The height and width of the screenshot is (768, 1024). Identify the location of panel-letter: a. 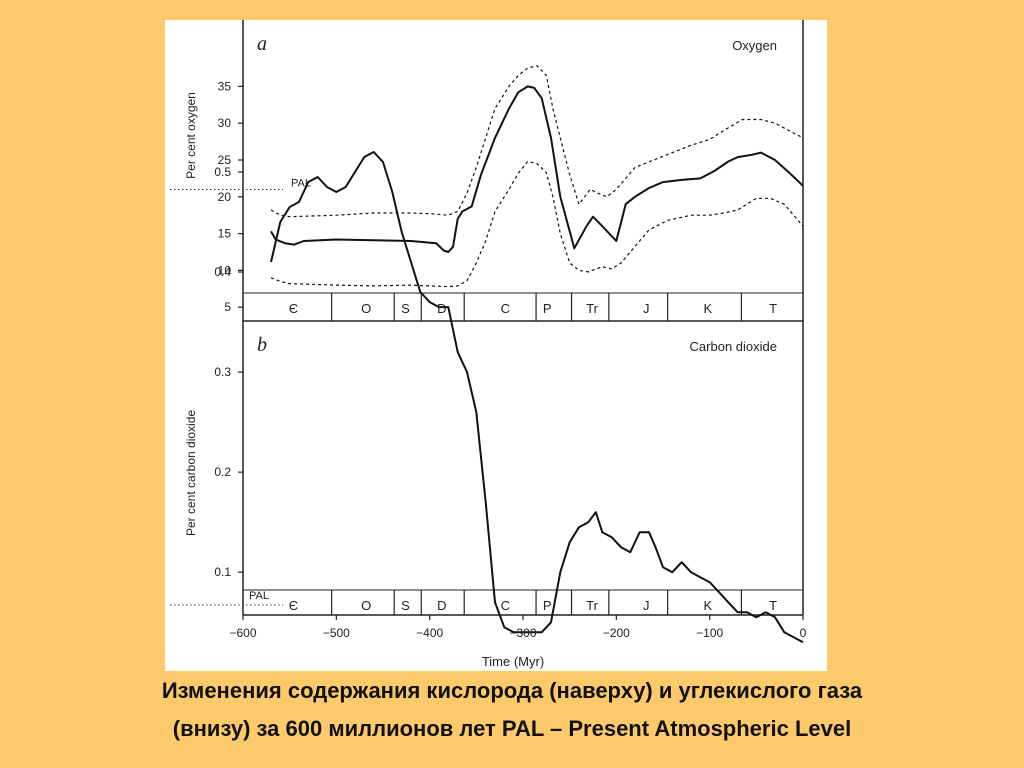
(262, 44).